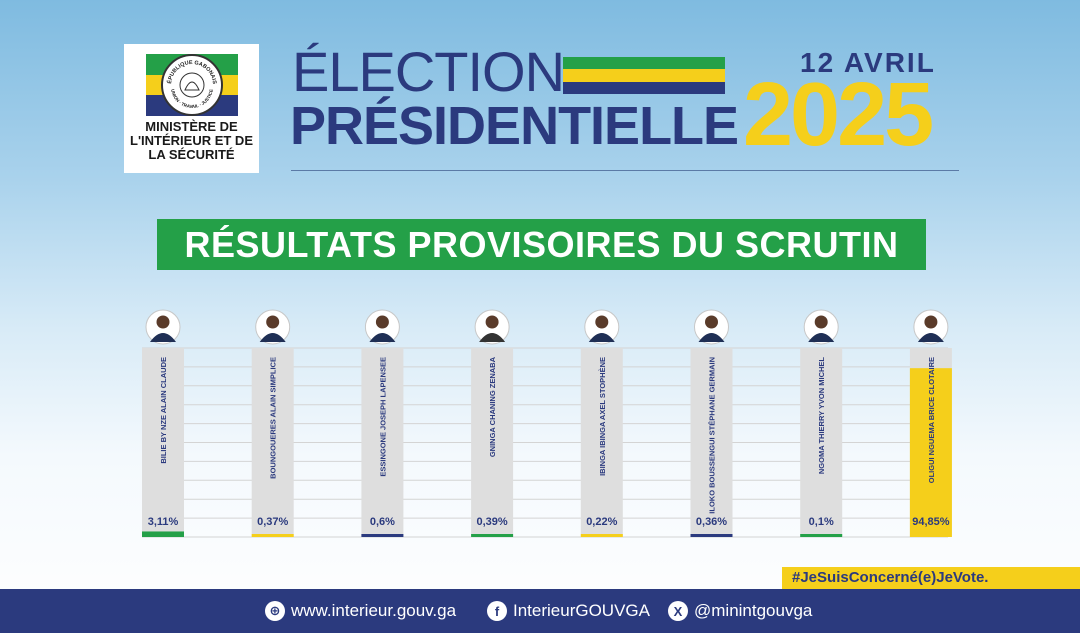 The height and width of the screenshot is (633, 1080). I want to click on value-label: 0,1%, so click(821, 522).